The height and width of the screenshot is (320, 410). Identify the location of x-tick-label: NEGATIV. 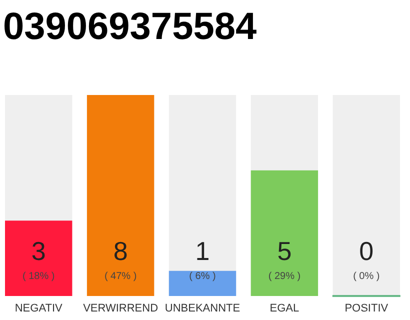
(38, 308).